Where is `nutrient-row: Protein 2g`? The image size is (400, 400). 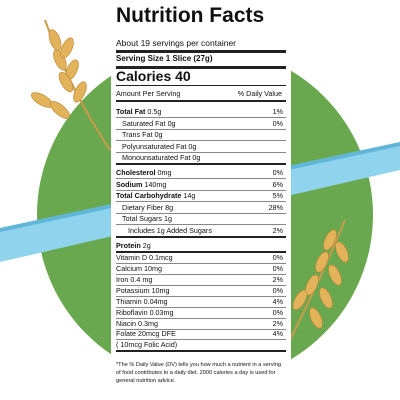 nutrient-row: Protein 2g is located at coordinates (199, 245).